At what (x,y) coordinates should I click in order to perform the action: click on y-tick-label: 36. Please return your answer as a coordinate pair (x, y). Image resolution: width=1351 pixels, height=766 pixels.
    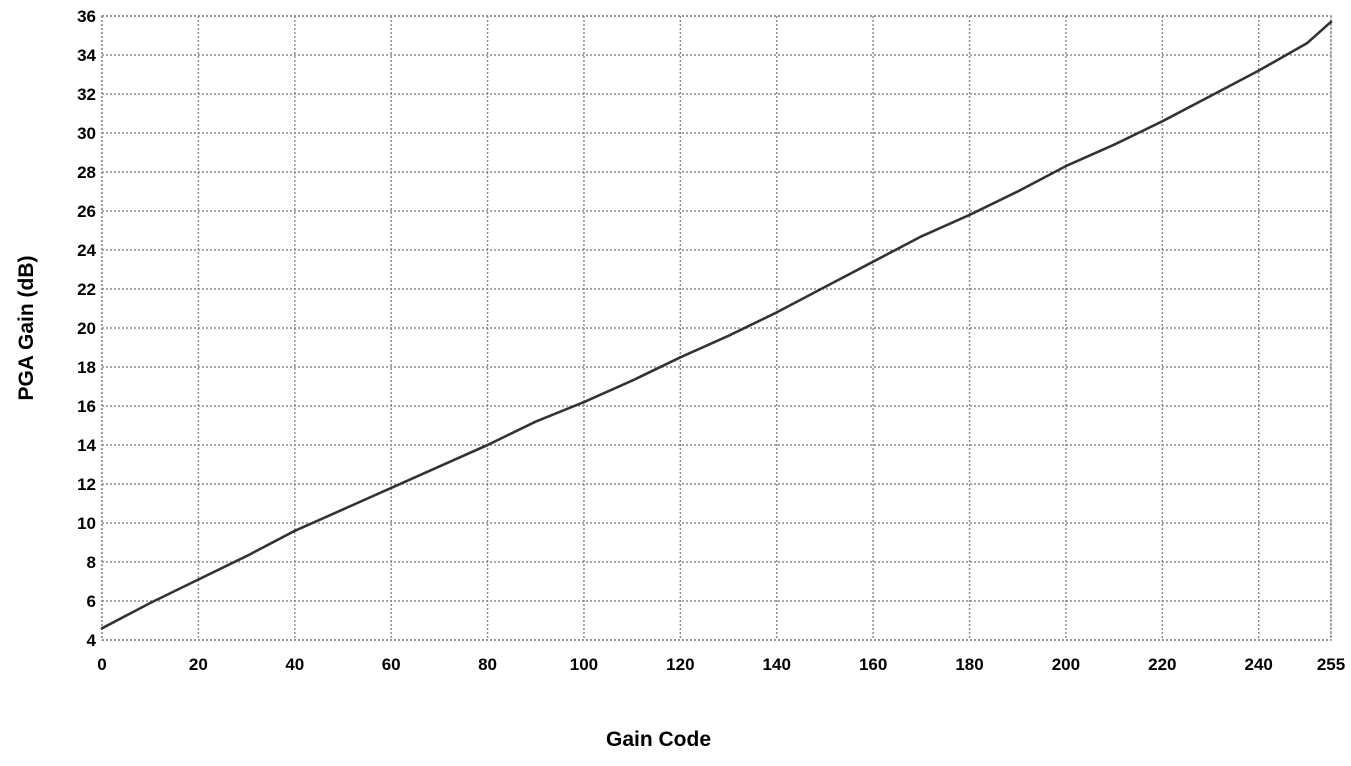
    Looking at the image, I should click on (86, 16).